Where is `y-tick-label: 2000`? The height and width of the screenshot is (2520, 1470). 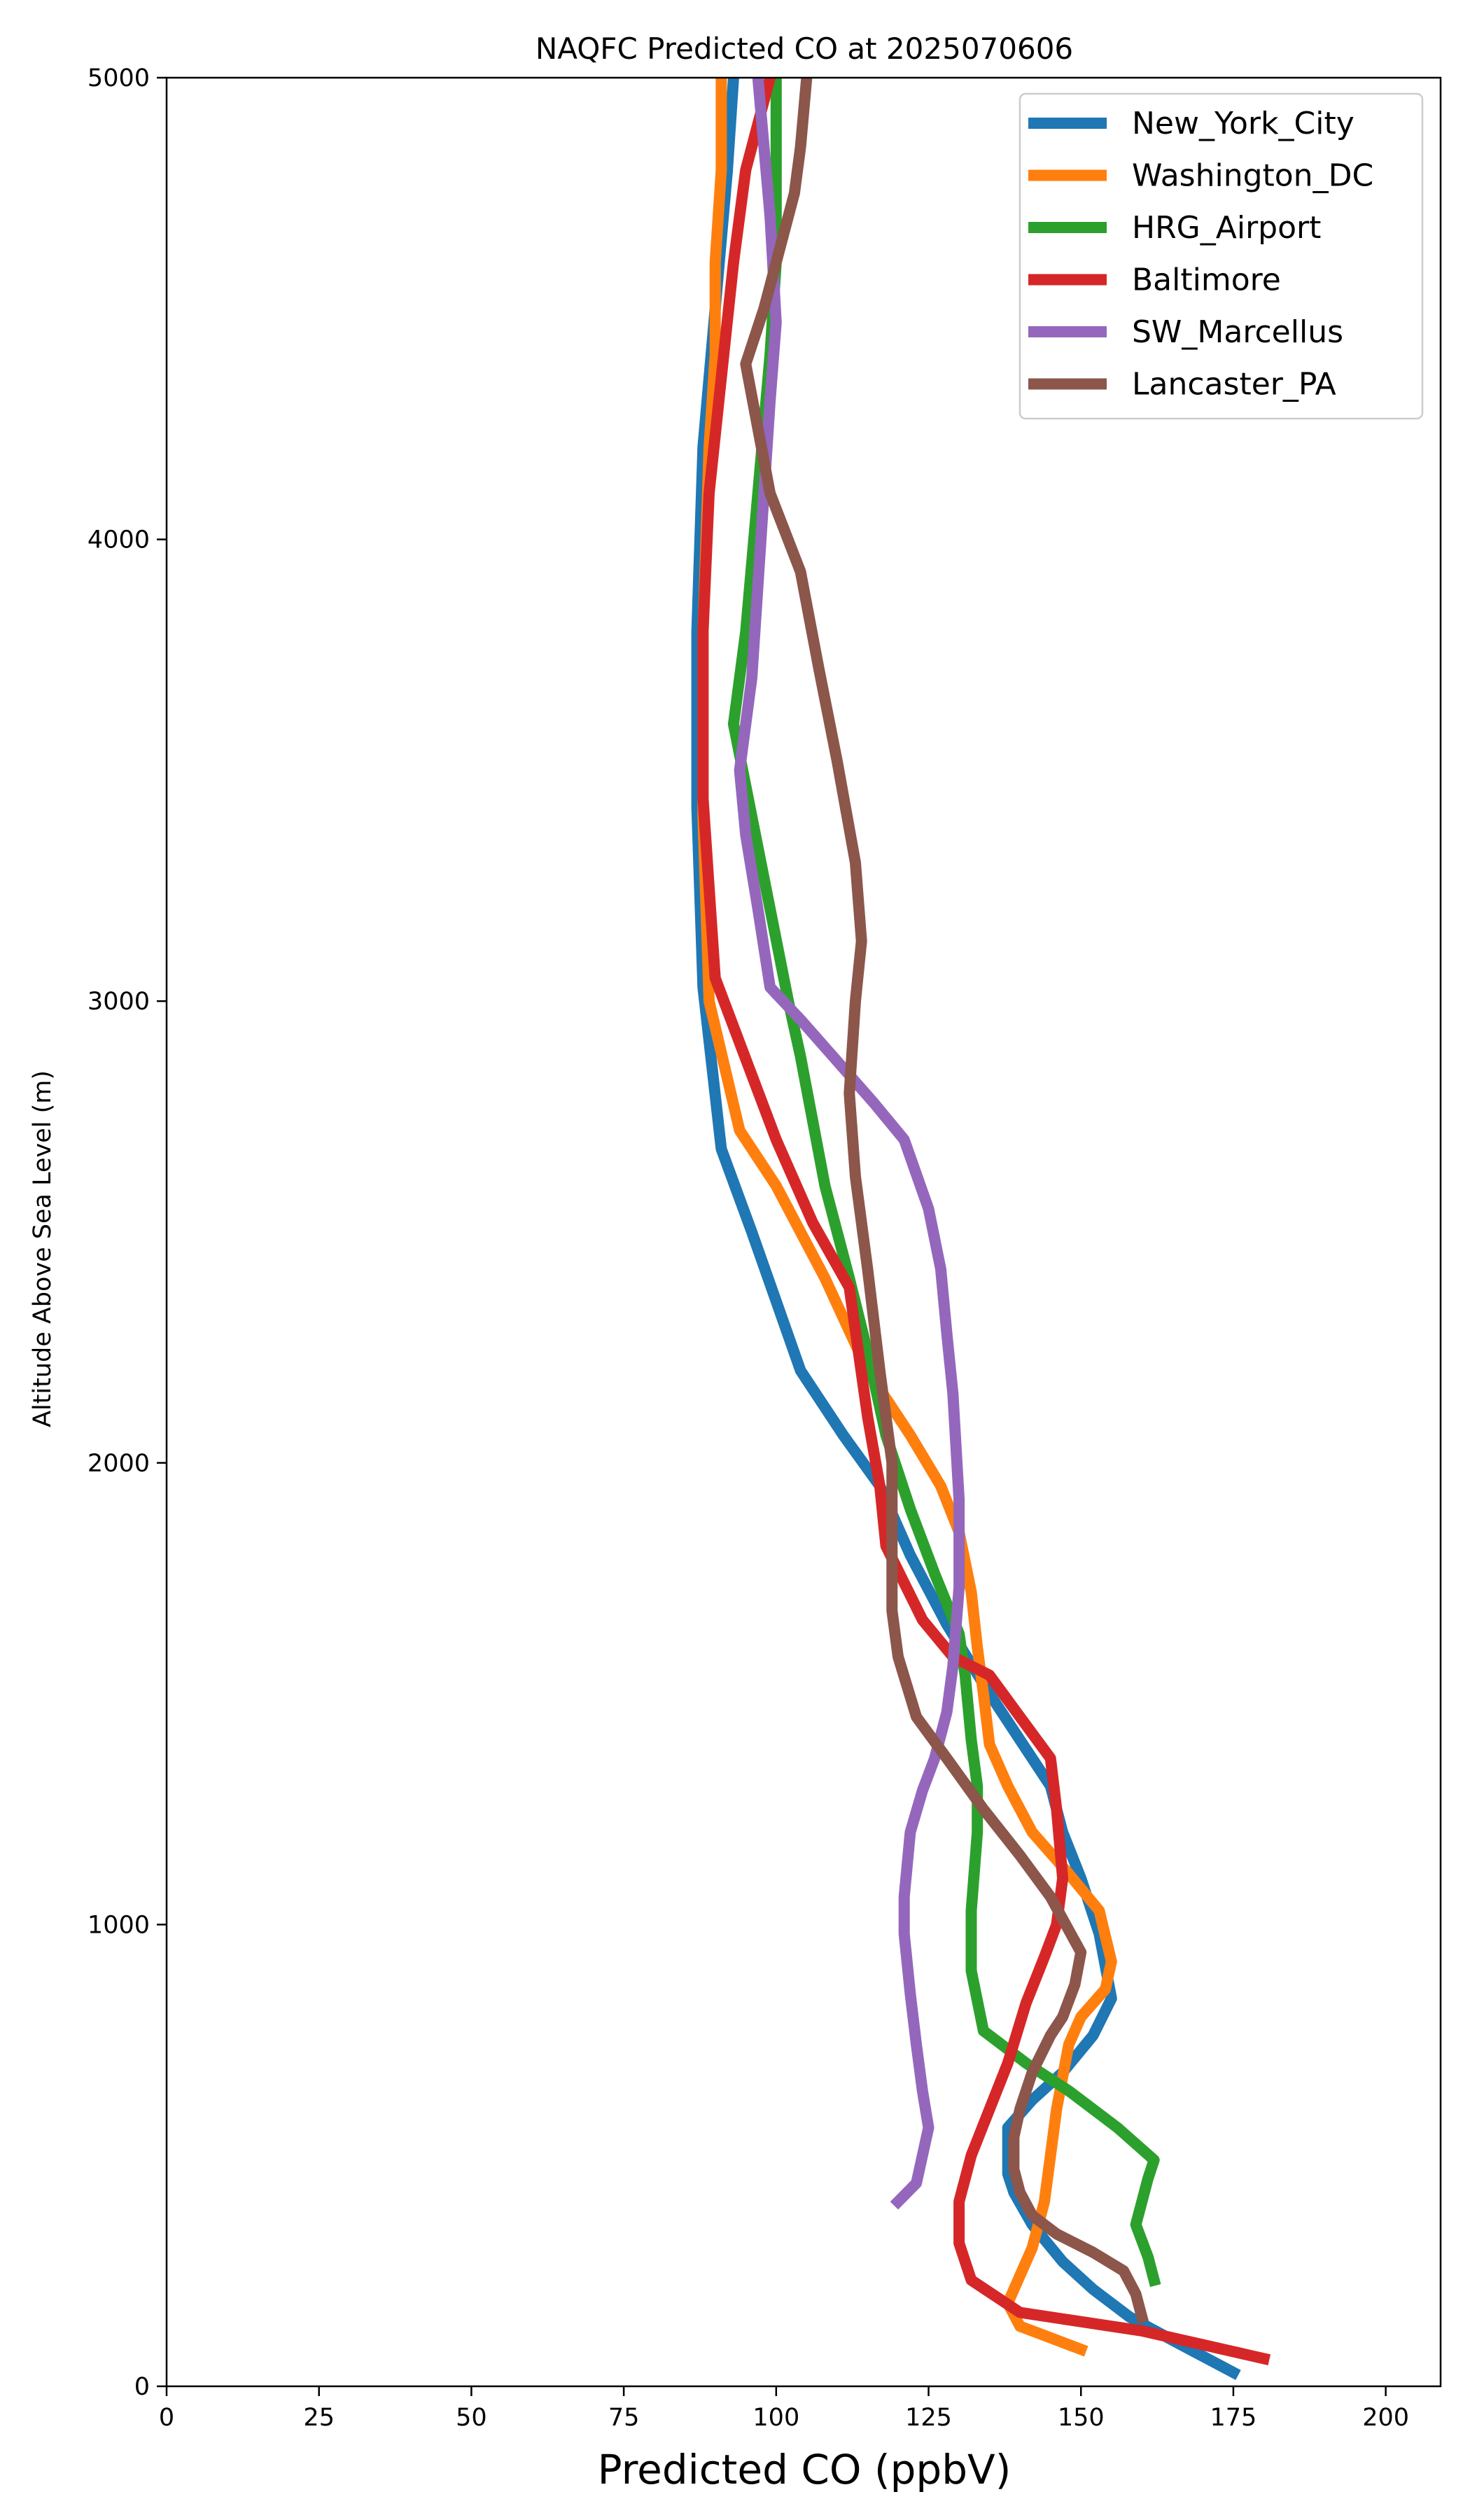
y-tick-label: 2000 is located at coordinates (119, 1464).